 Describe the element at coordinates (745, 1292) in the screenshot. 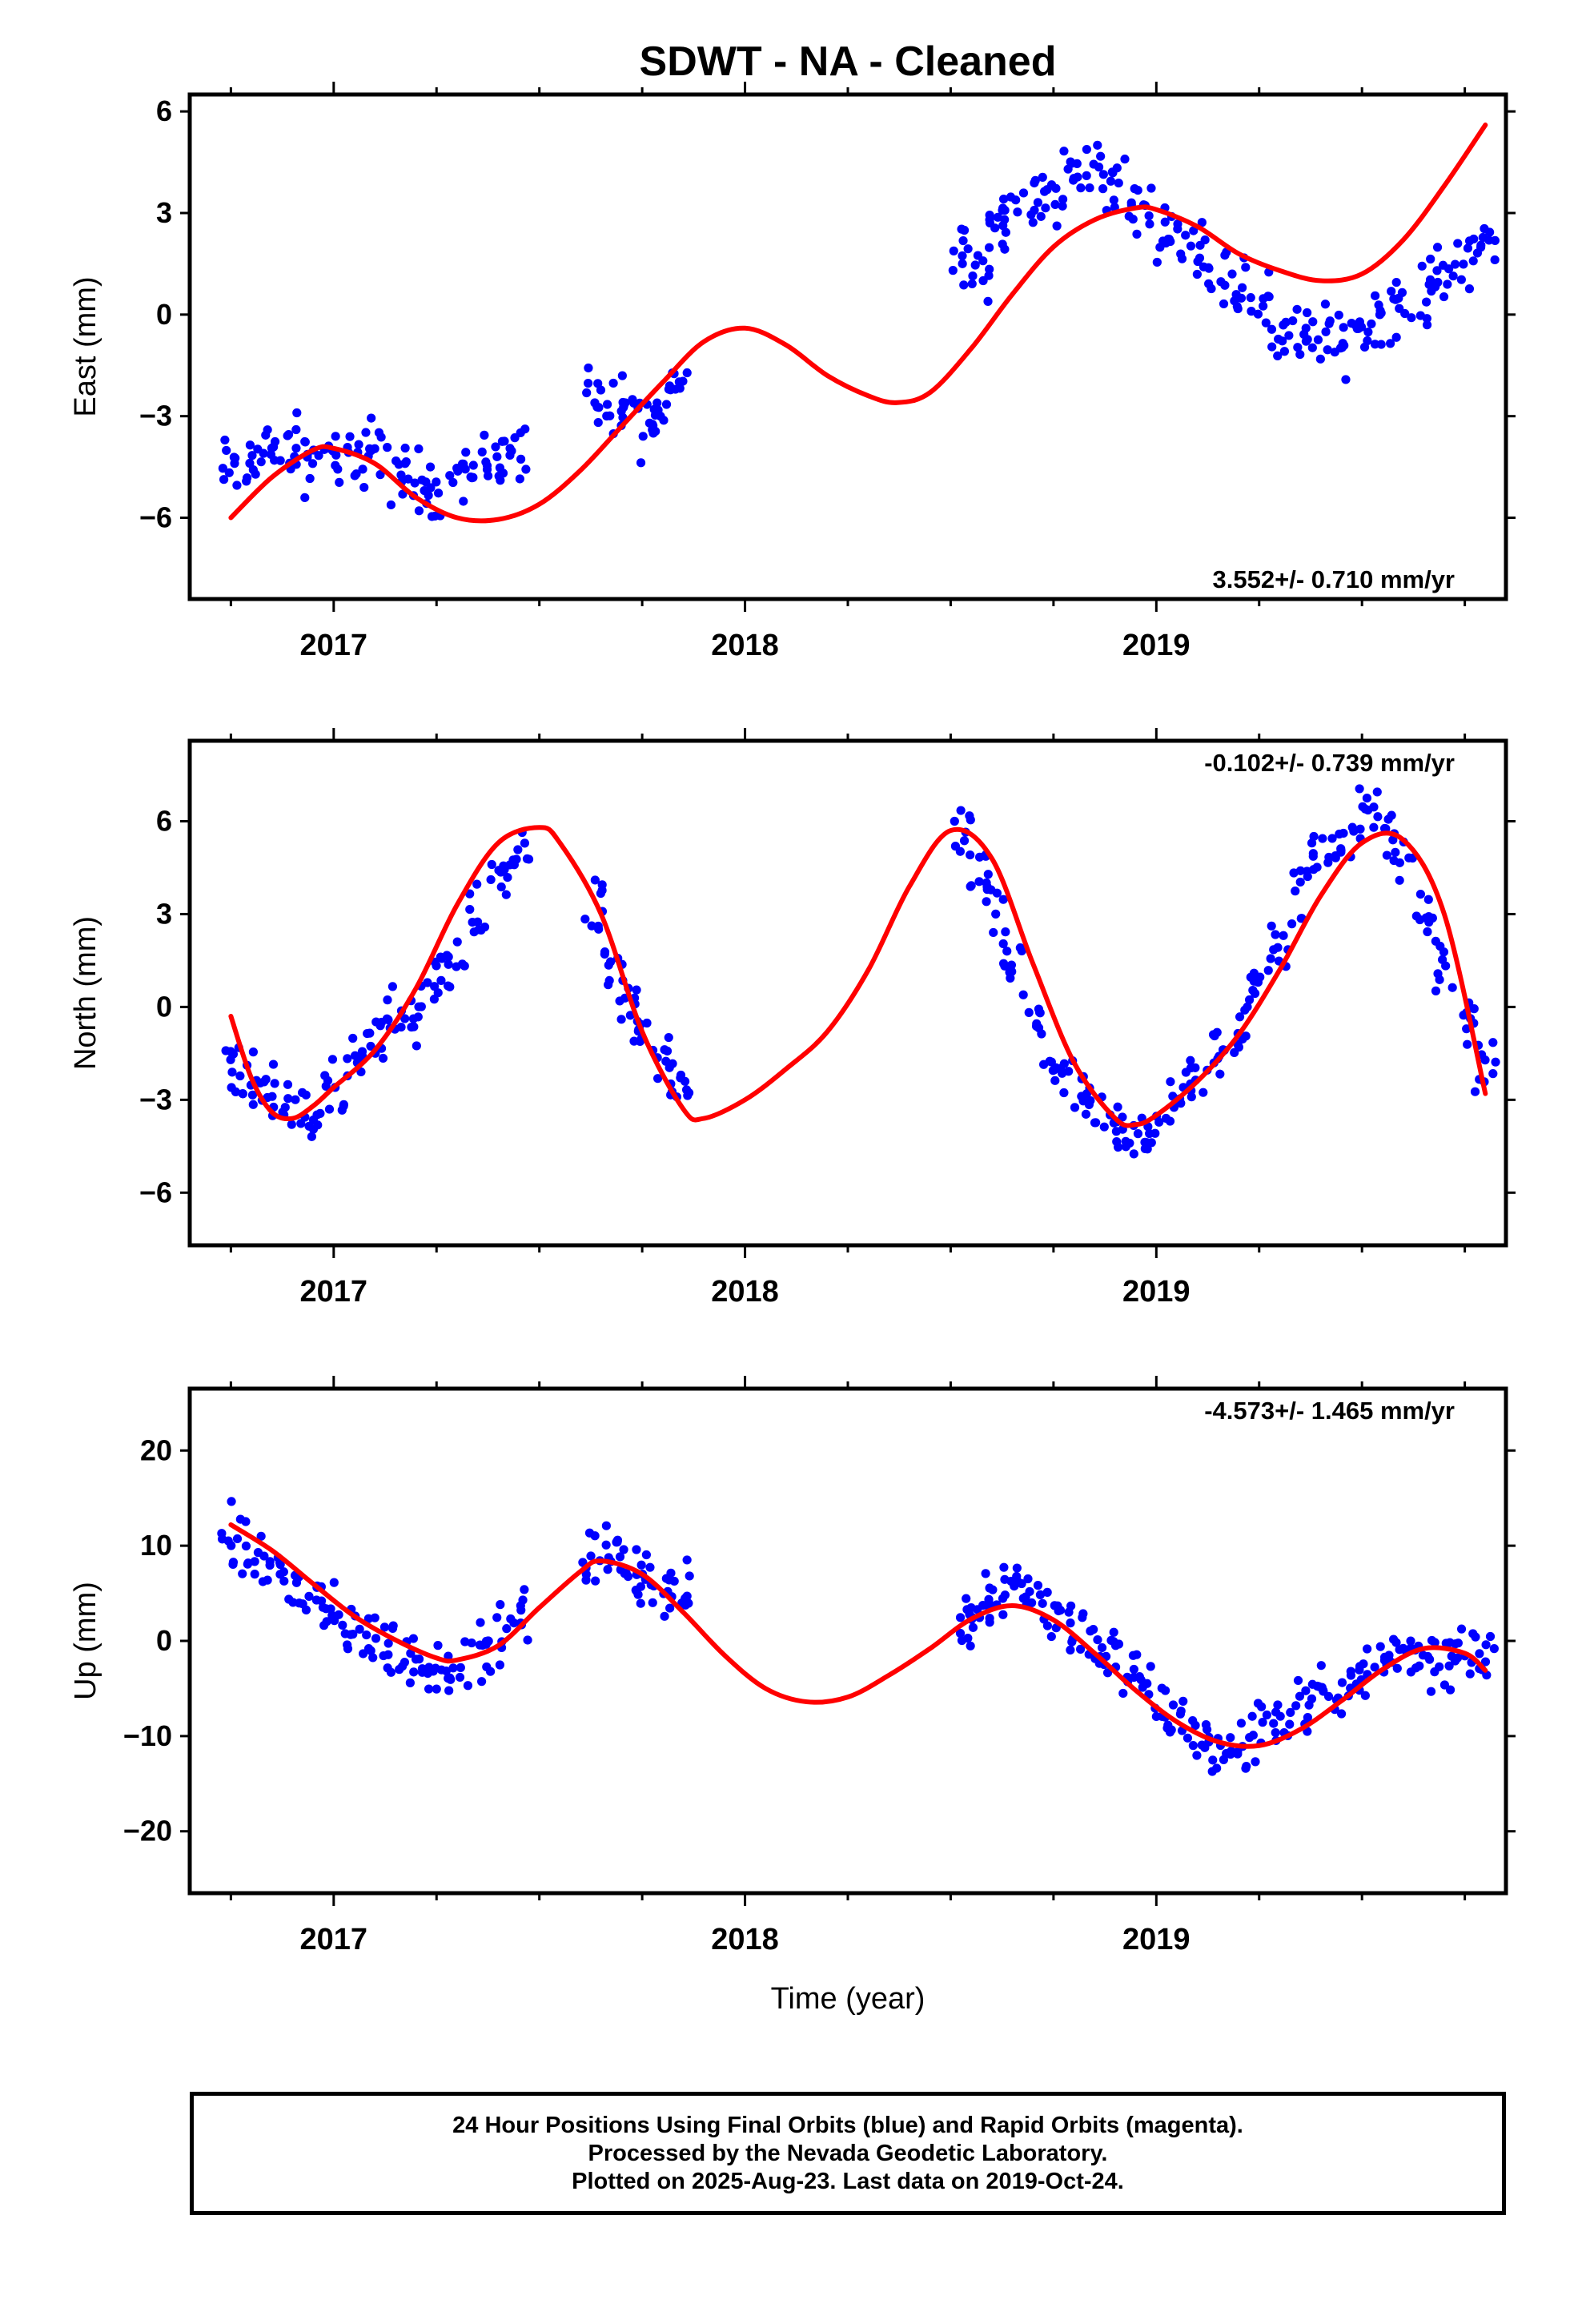

I see `x-tick-label-north: 2018` at that location.